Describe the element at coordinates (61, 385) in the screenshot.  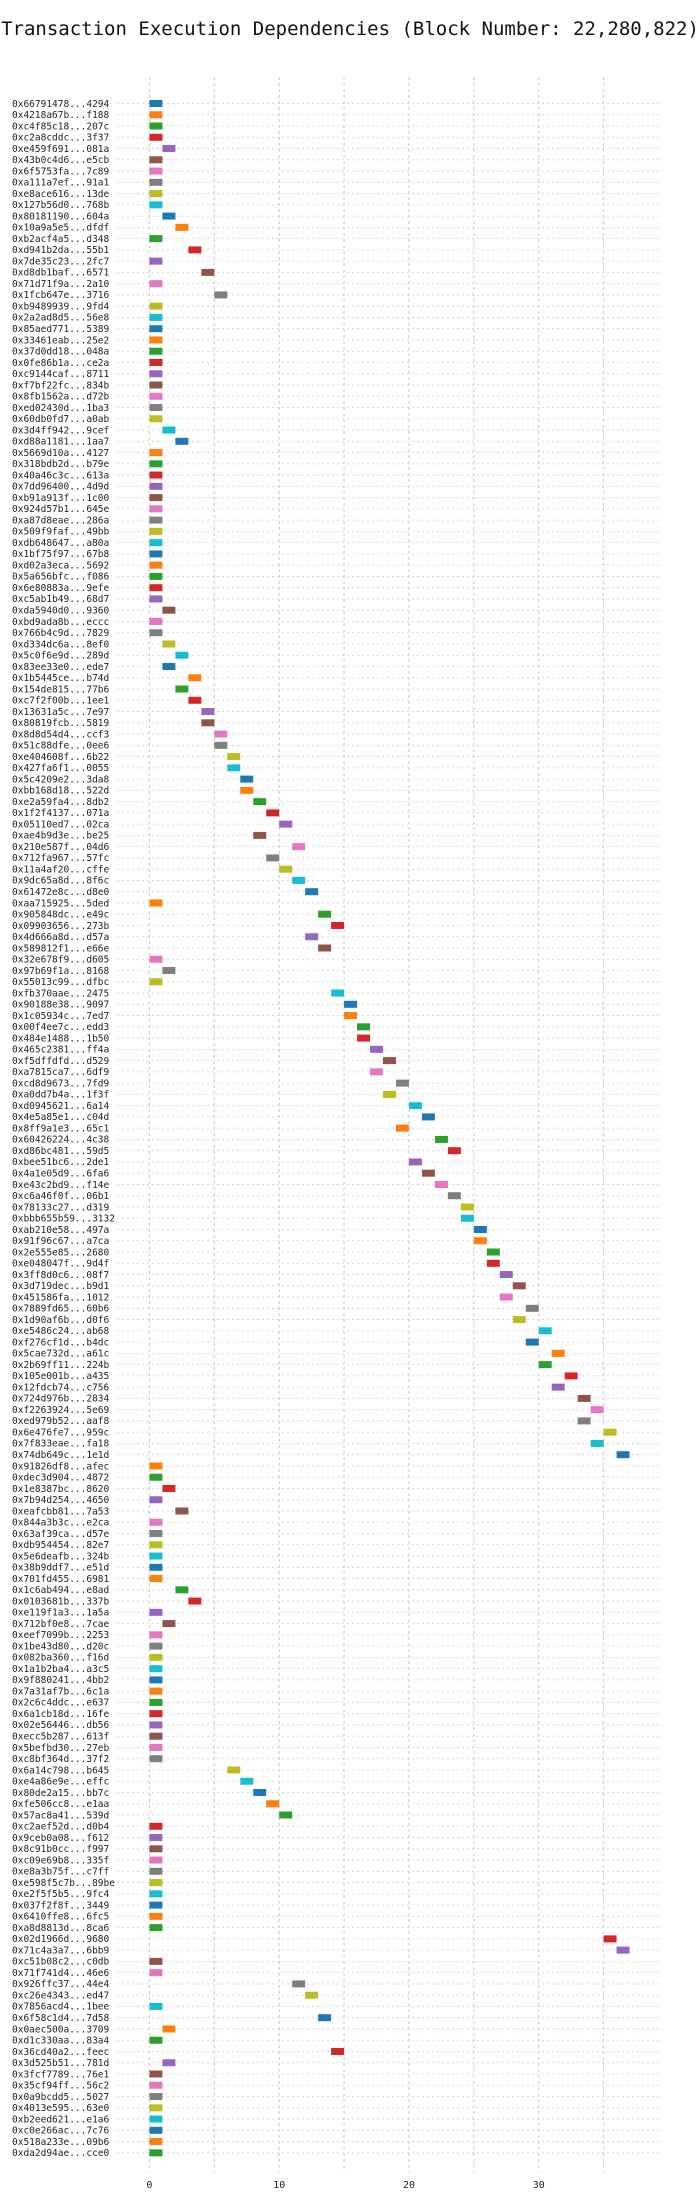
I see `y-tick-label: 0xf7bf22fc...834b` at that location.